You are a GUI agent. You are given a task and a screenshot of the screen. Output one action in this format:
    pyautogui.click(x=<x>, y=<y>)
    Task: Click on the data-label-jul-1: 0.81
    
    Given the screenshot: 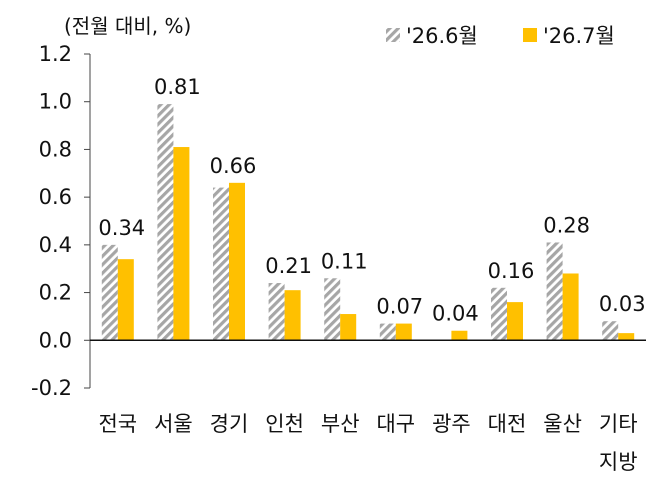 What is the action you would take?
    pyautogui.click(x=177, y=87)
    